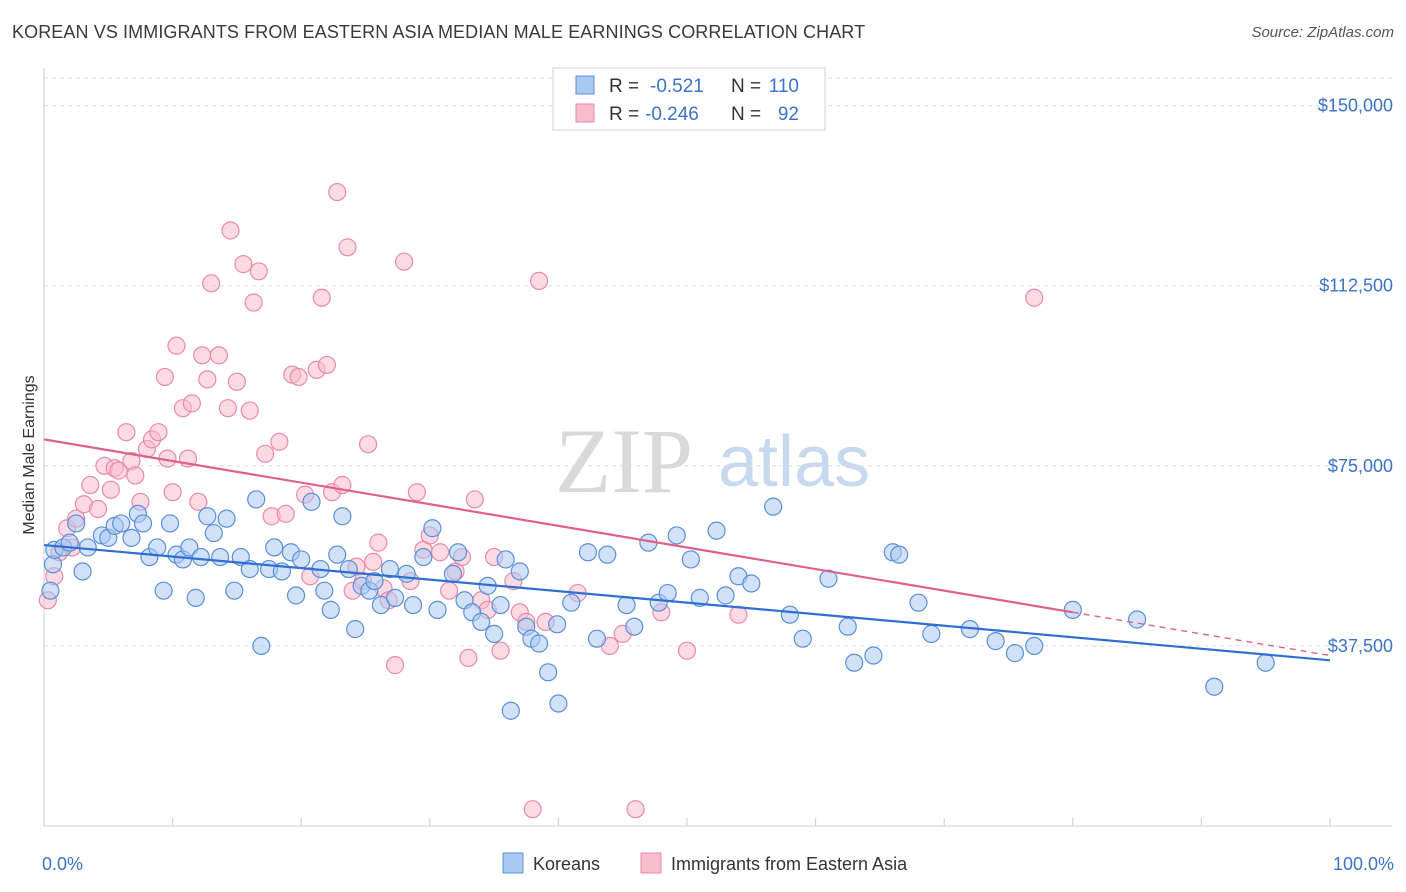 Image resolution: width=1406 pixels, height=892 pixels. I want to click on bottom-legend: Koreans Immigrants from Eastern Asia, so click(705, 863).